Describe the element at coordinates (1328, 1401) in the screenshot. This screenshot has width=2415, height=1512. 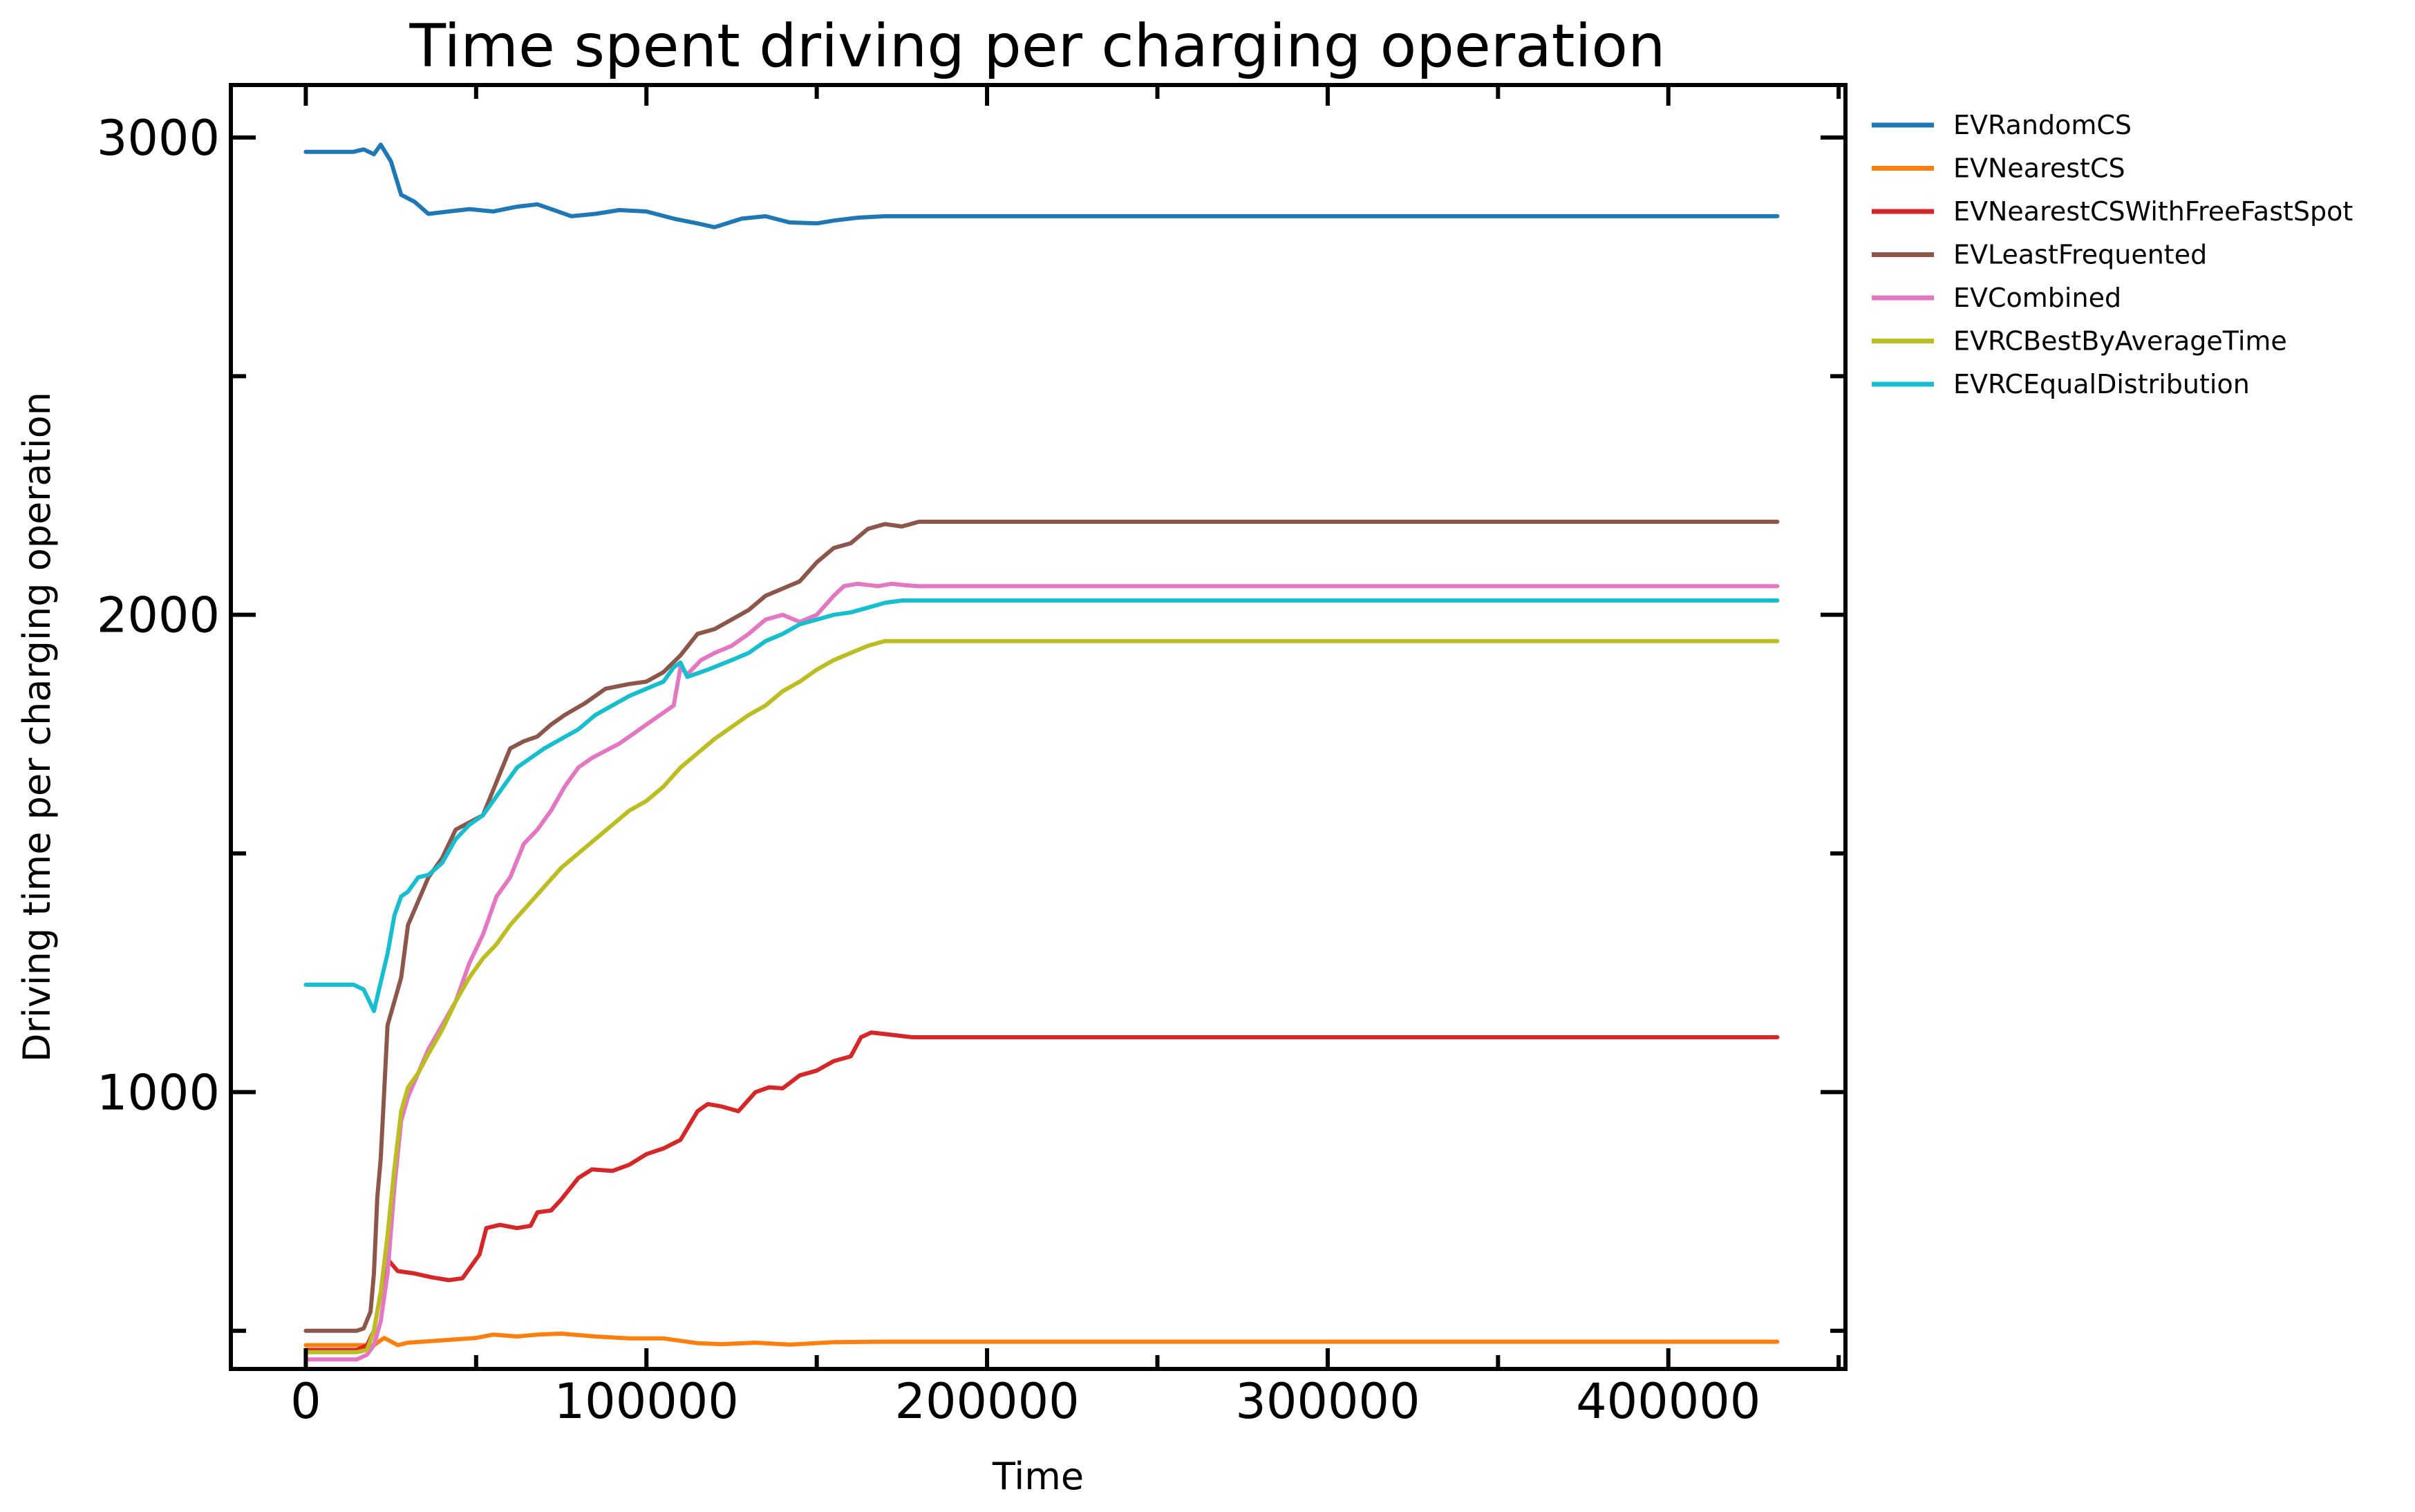
I see `x-tick-label: 300000` at that location.